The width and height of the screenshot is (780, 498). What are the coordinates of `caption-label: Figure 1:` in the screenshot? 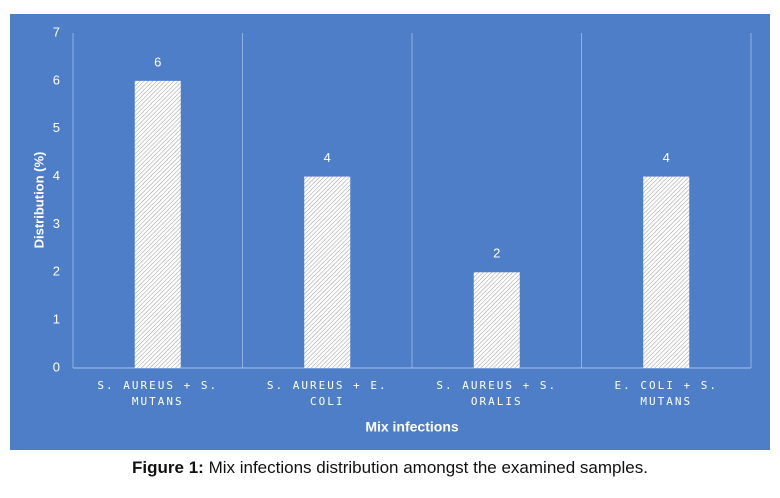 It's located at (168, 467).